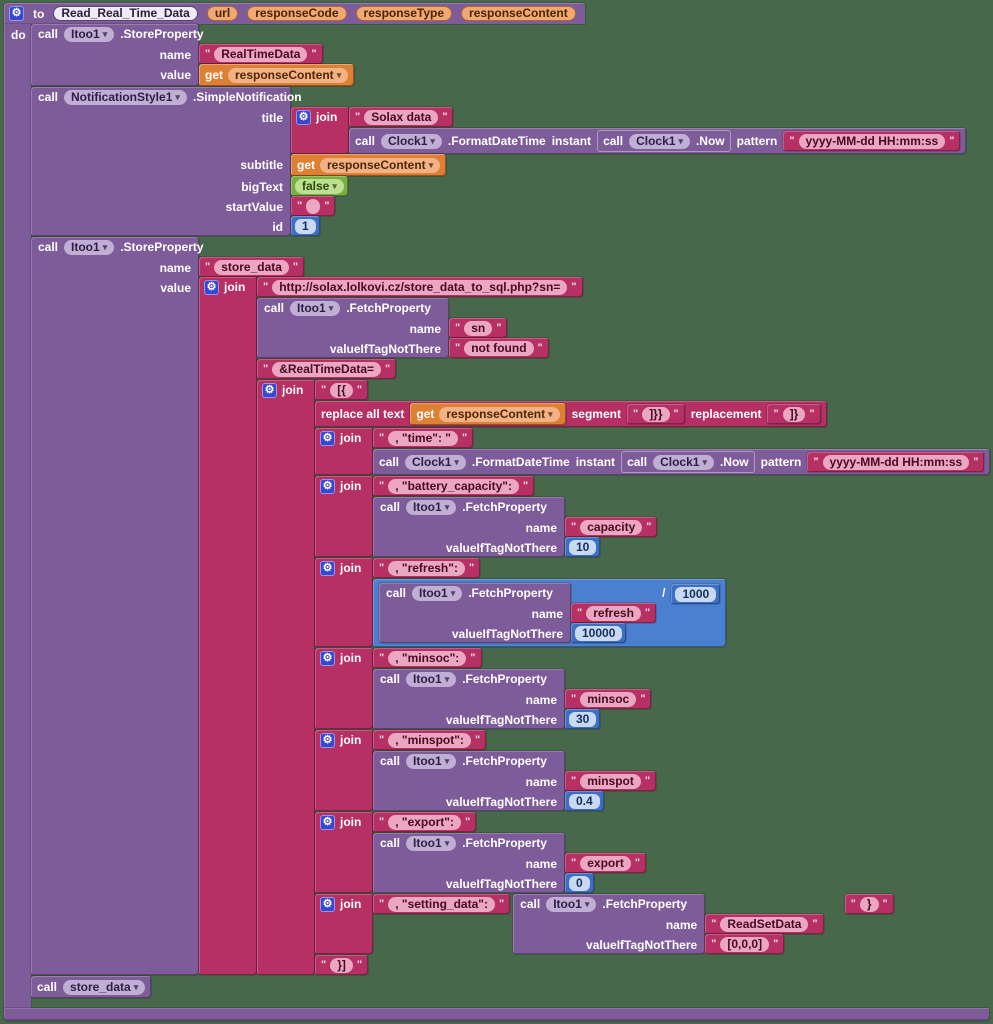  I want to click on string-block-setting-prefix: " , "setting_data": ", so click(442, 904).